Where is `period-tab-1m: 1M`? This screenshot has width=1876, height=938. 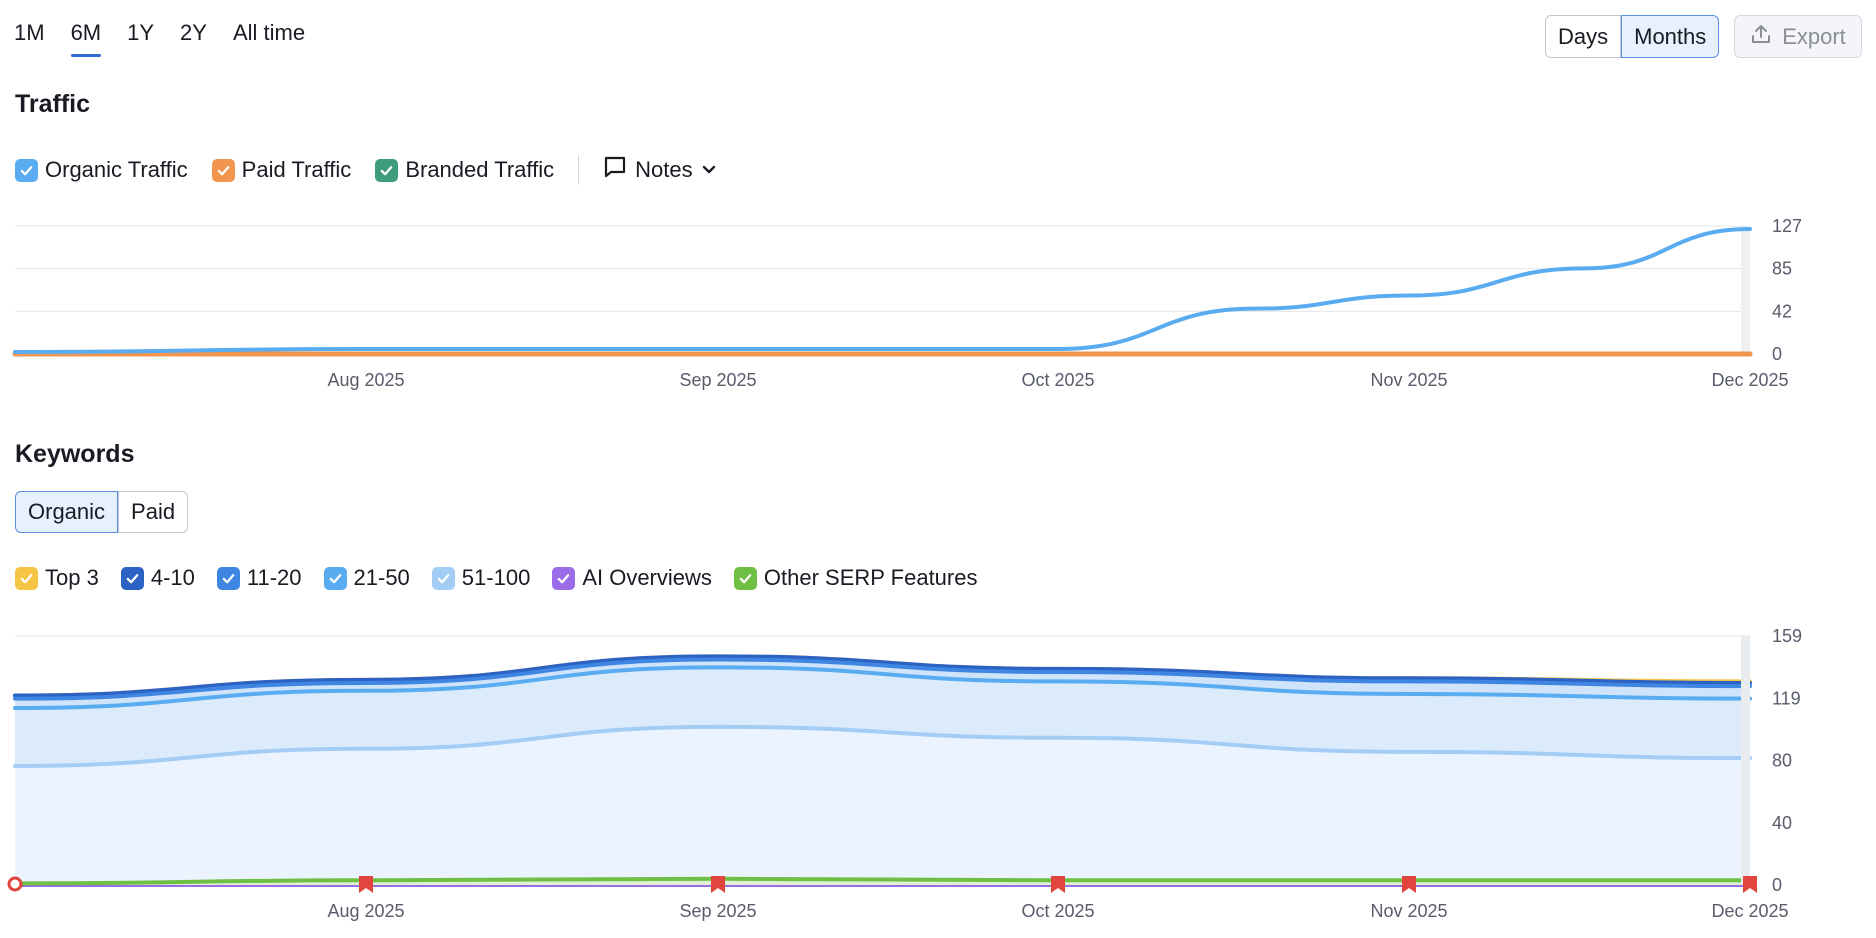
period-tab-1m: 1M is located at coordinates (29, 32).